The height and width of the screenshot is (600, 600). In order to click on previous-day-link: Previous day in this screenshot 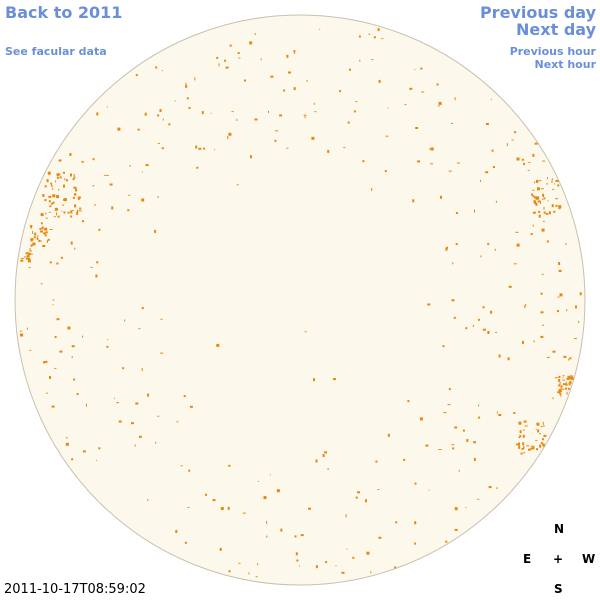, I will do `click(537, 12)`.